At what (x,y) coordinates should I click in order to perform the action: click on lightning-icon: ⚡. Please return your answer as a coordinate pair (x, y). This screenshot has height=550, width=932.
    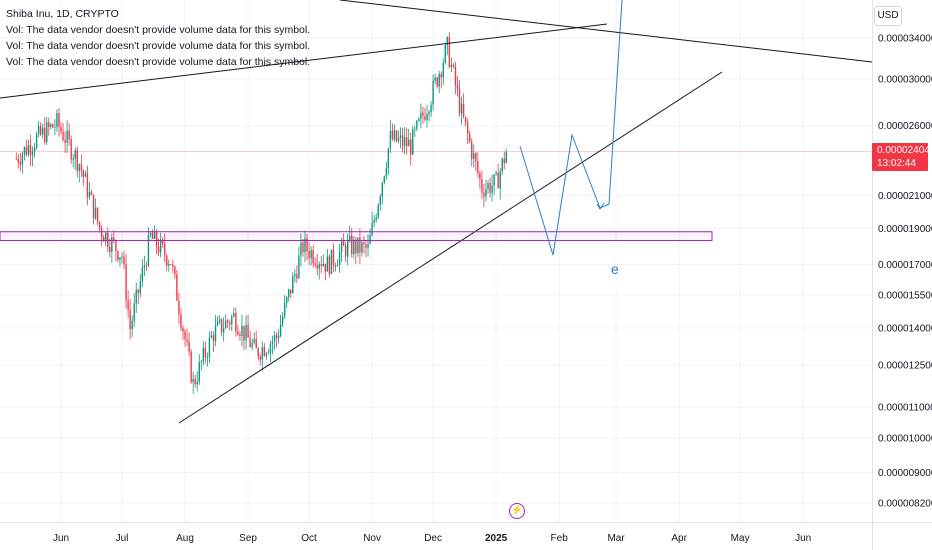
    Looking at the image, I should click on (517, 511).